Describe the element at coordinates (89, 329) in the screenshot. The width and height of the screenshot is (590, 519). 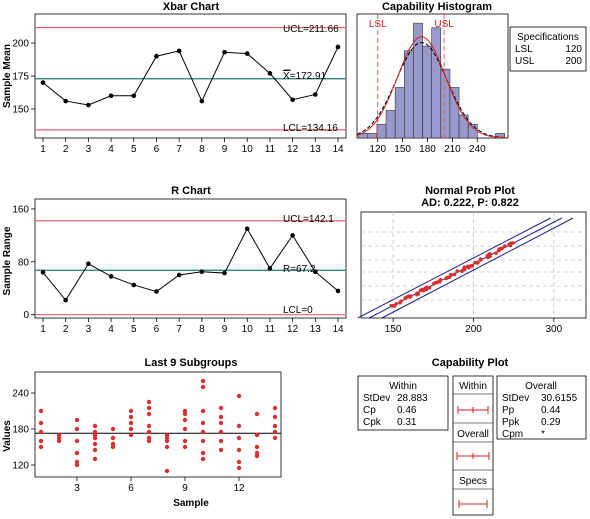
I see `r-chart-xtick-label: 3` at that location.